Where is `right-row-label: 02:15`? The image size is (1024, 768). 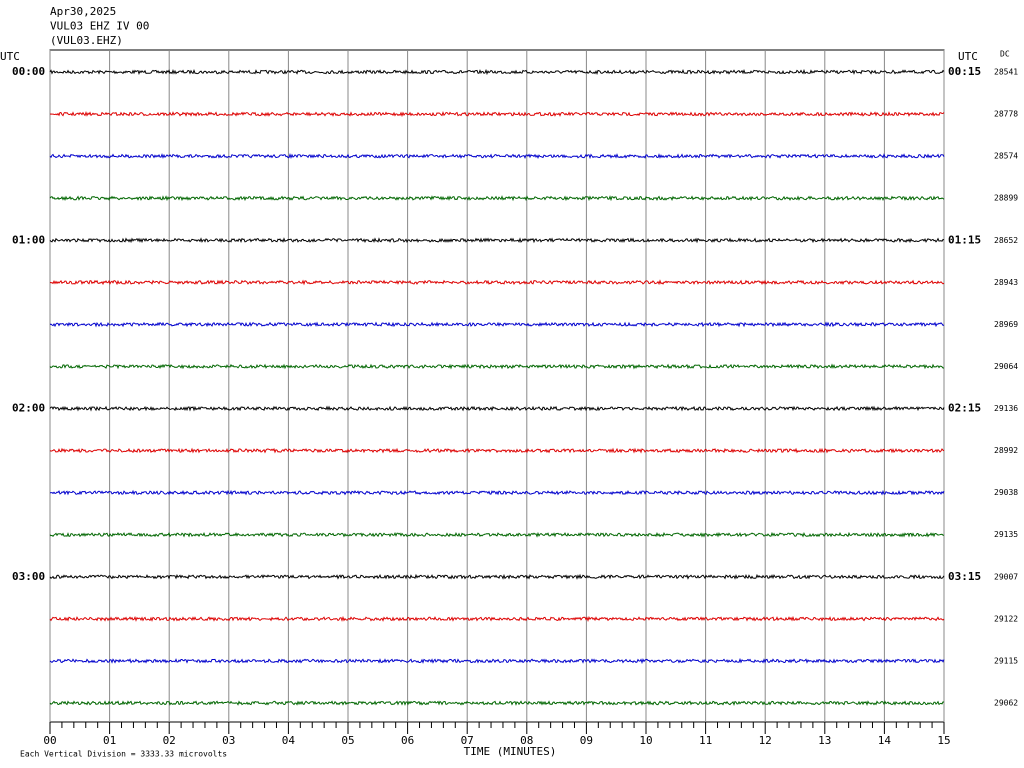
right-row-label: 02:15 is located at coordinates (964, 408).